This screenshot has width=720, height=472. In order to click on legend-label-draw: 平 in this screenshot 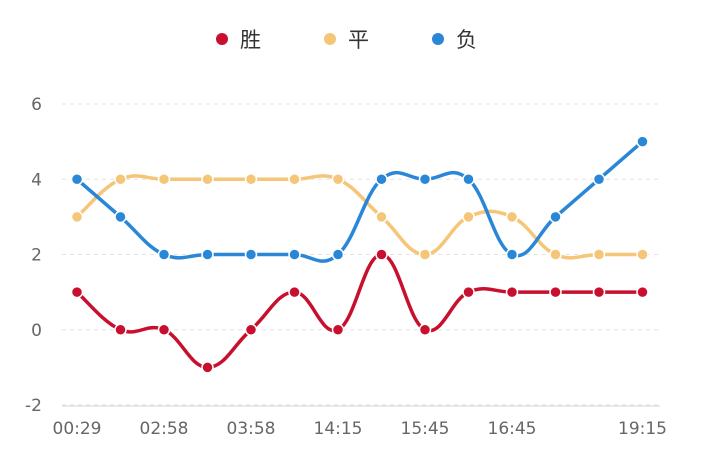, I will do `click(358, 40)`.